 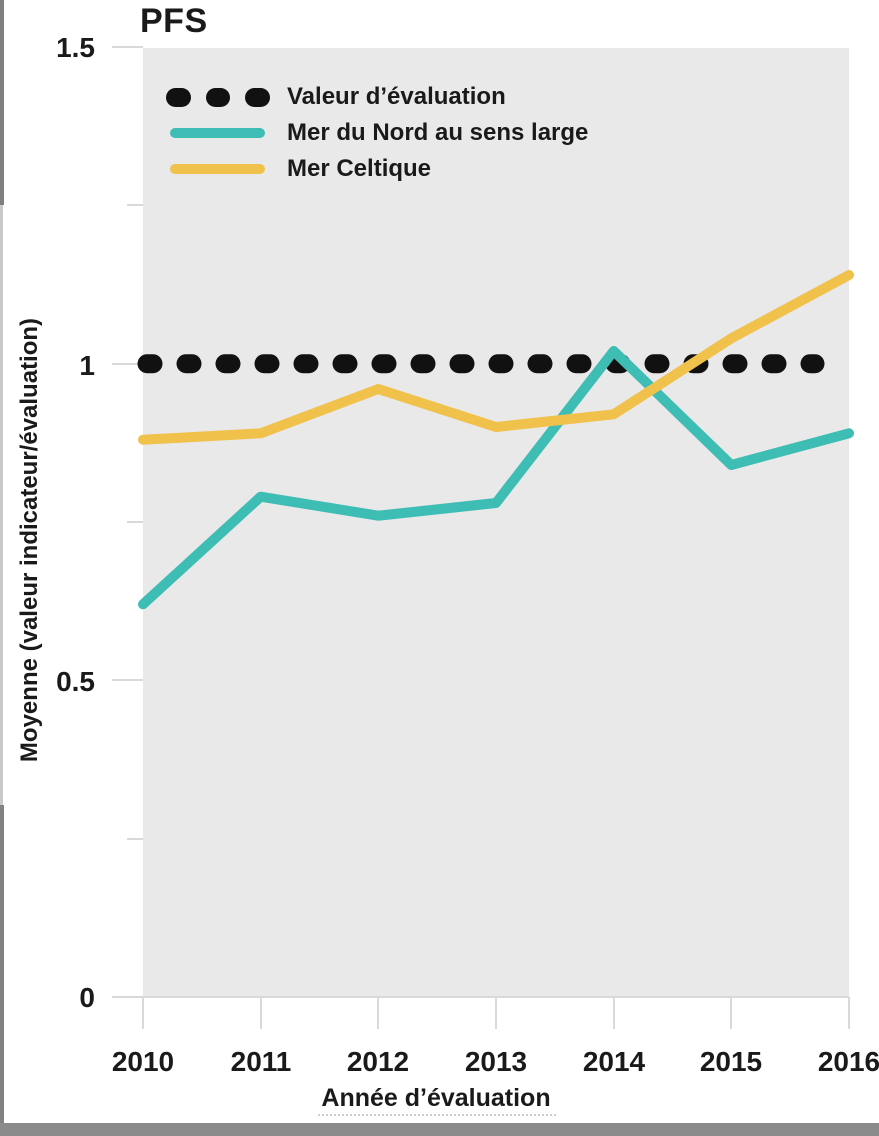 I want to click on xtick-2012: 2012, so click(x=378, y=1061).